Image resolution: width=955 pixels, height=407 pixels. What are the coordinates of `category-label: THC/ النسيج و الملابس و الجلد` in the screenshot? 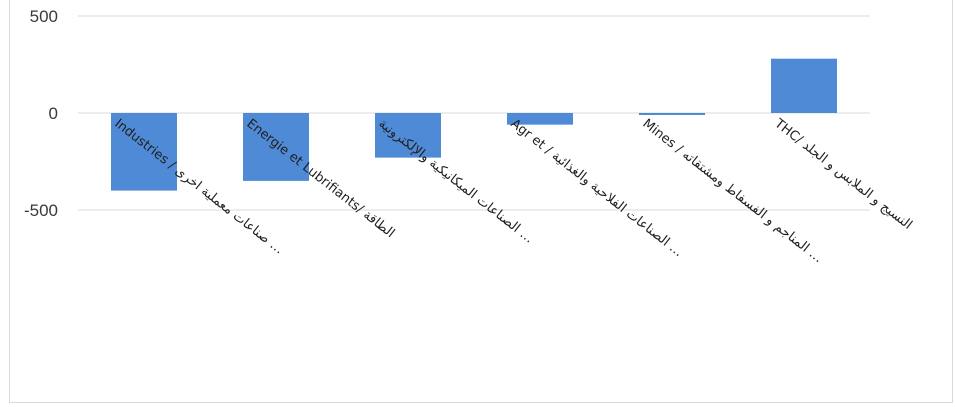 It's located at (843, 174).